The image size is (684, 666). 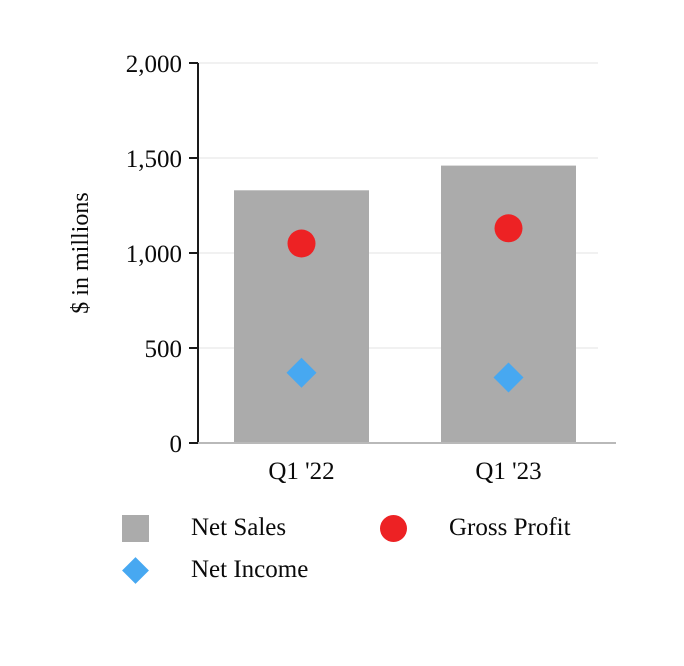 What do you see at coordinates (164, 349) in the screenshot?
I see `y-tick-label: 500` at bounding box center [164, 349].